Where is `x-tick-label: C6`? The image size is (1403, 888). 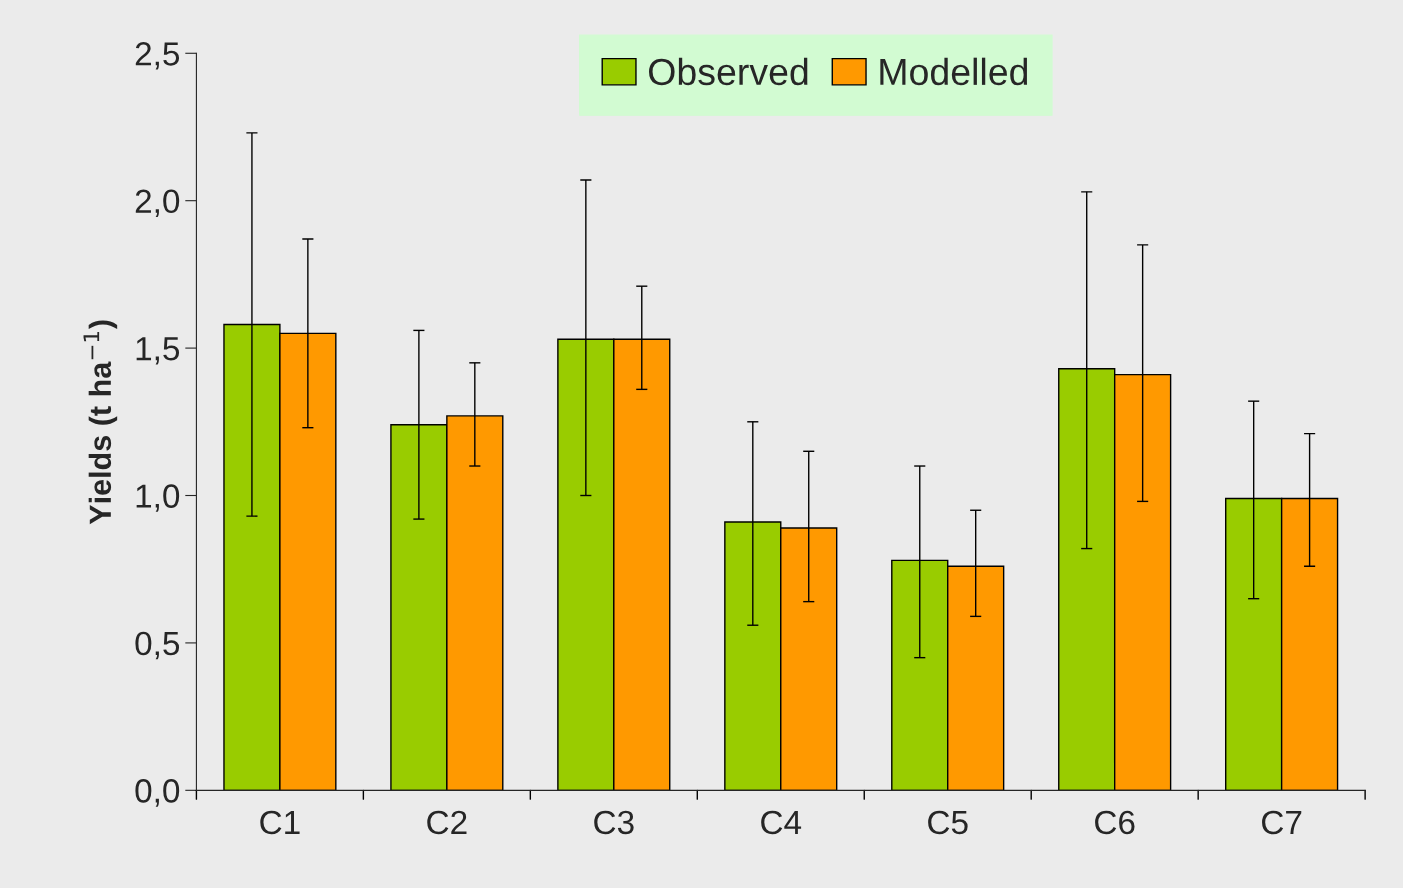 x-tick-label: C6 is located at coordinates (1115, 822).